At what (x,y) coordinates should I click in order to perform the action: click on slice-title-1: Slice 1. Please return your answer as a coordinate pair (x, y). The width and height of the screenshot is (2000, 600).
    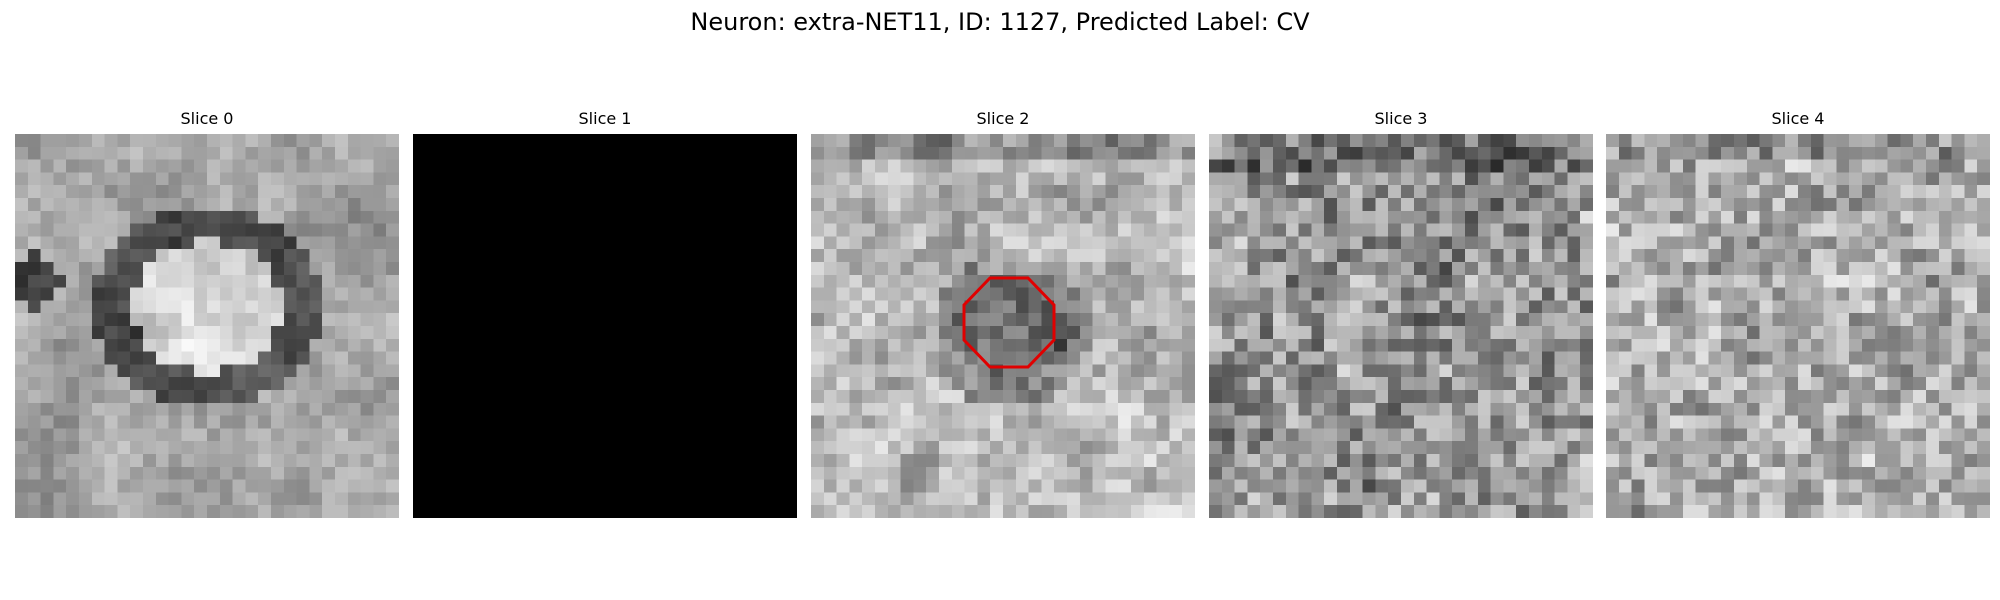
    Looking at the image, I should click on (605, 118).